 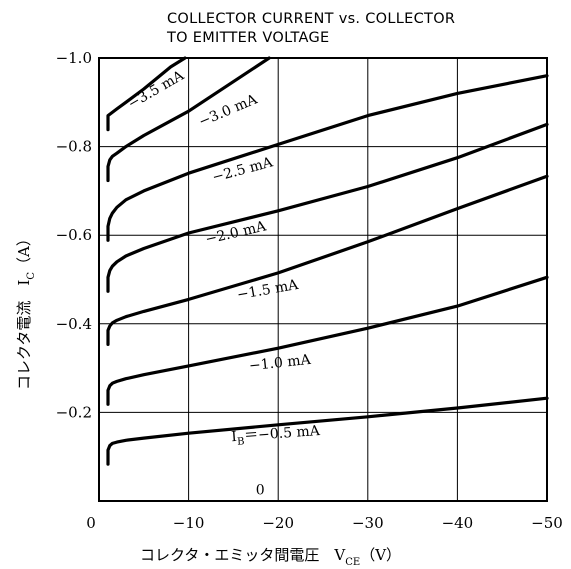 I want to click on y-tick-label: −0.4, so click(x=74, y=324).